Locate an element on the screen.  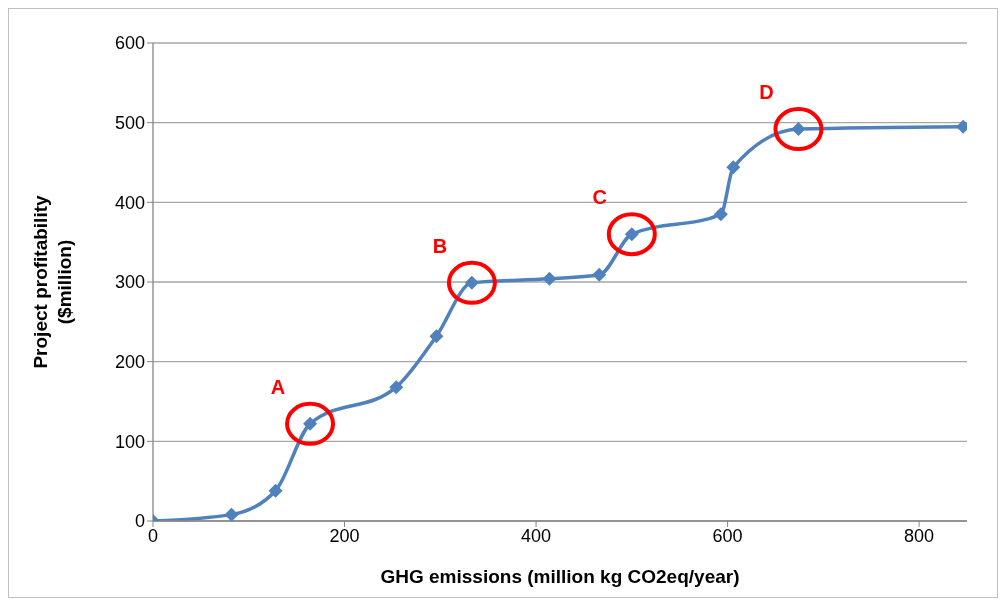
x-tick-label: 600 is located at coordinates (727, 535).